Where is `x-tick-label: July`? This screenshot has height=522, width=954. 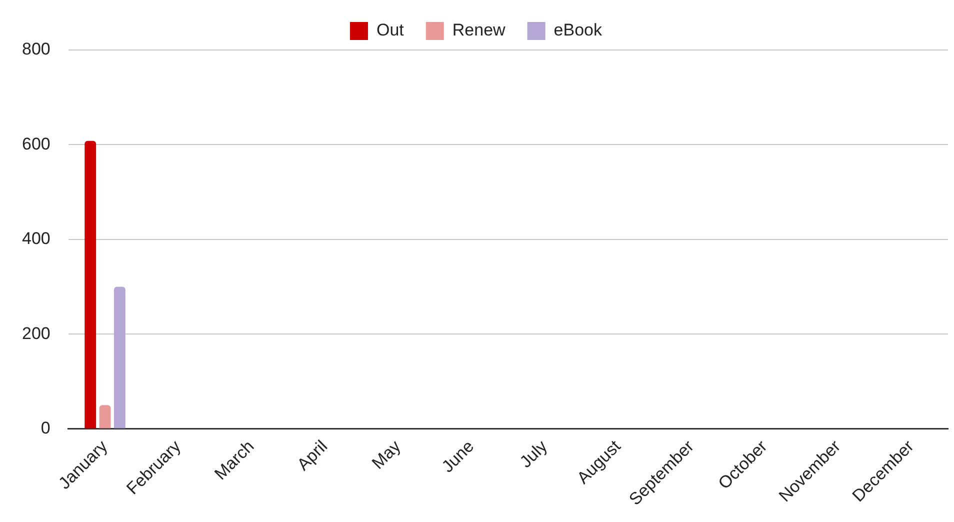 x-tick-label: July is located at coordinates (534, 454).